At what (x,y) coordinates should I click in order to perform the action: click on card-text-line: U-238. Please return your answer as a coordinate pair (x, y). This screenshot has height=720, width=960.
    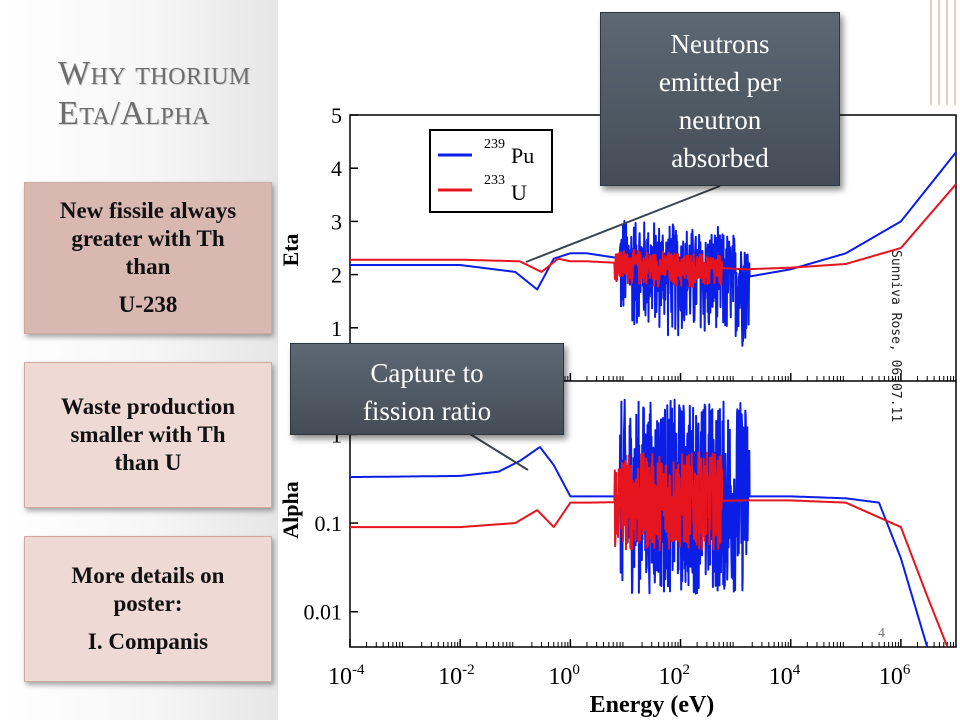
    Looking at the image, I should click on (148, 304).